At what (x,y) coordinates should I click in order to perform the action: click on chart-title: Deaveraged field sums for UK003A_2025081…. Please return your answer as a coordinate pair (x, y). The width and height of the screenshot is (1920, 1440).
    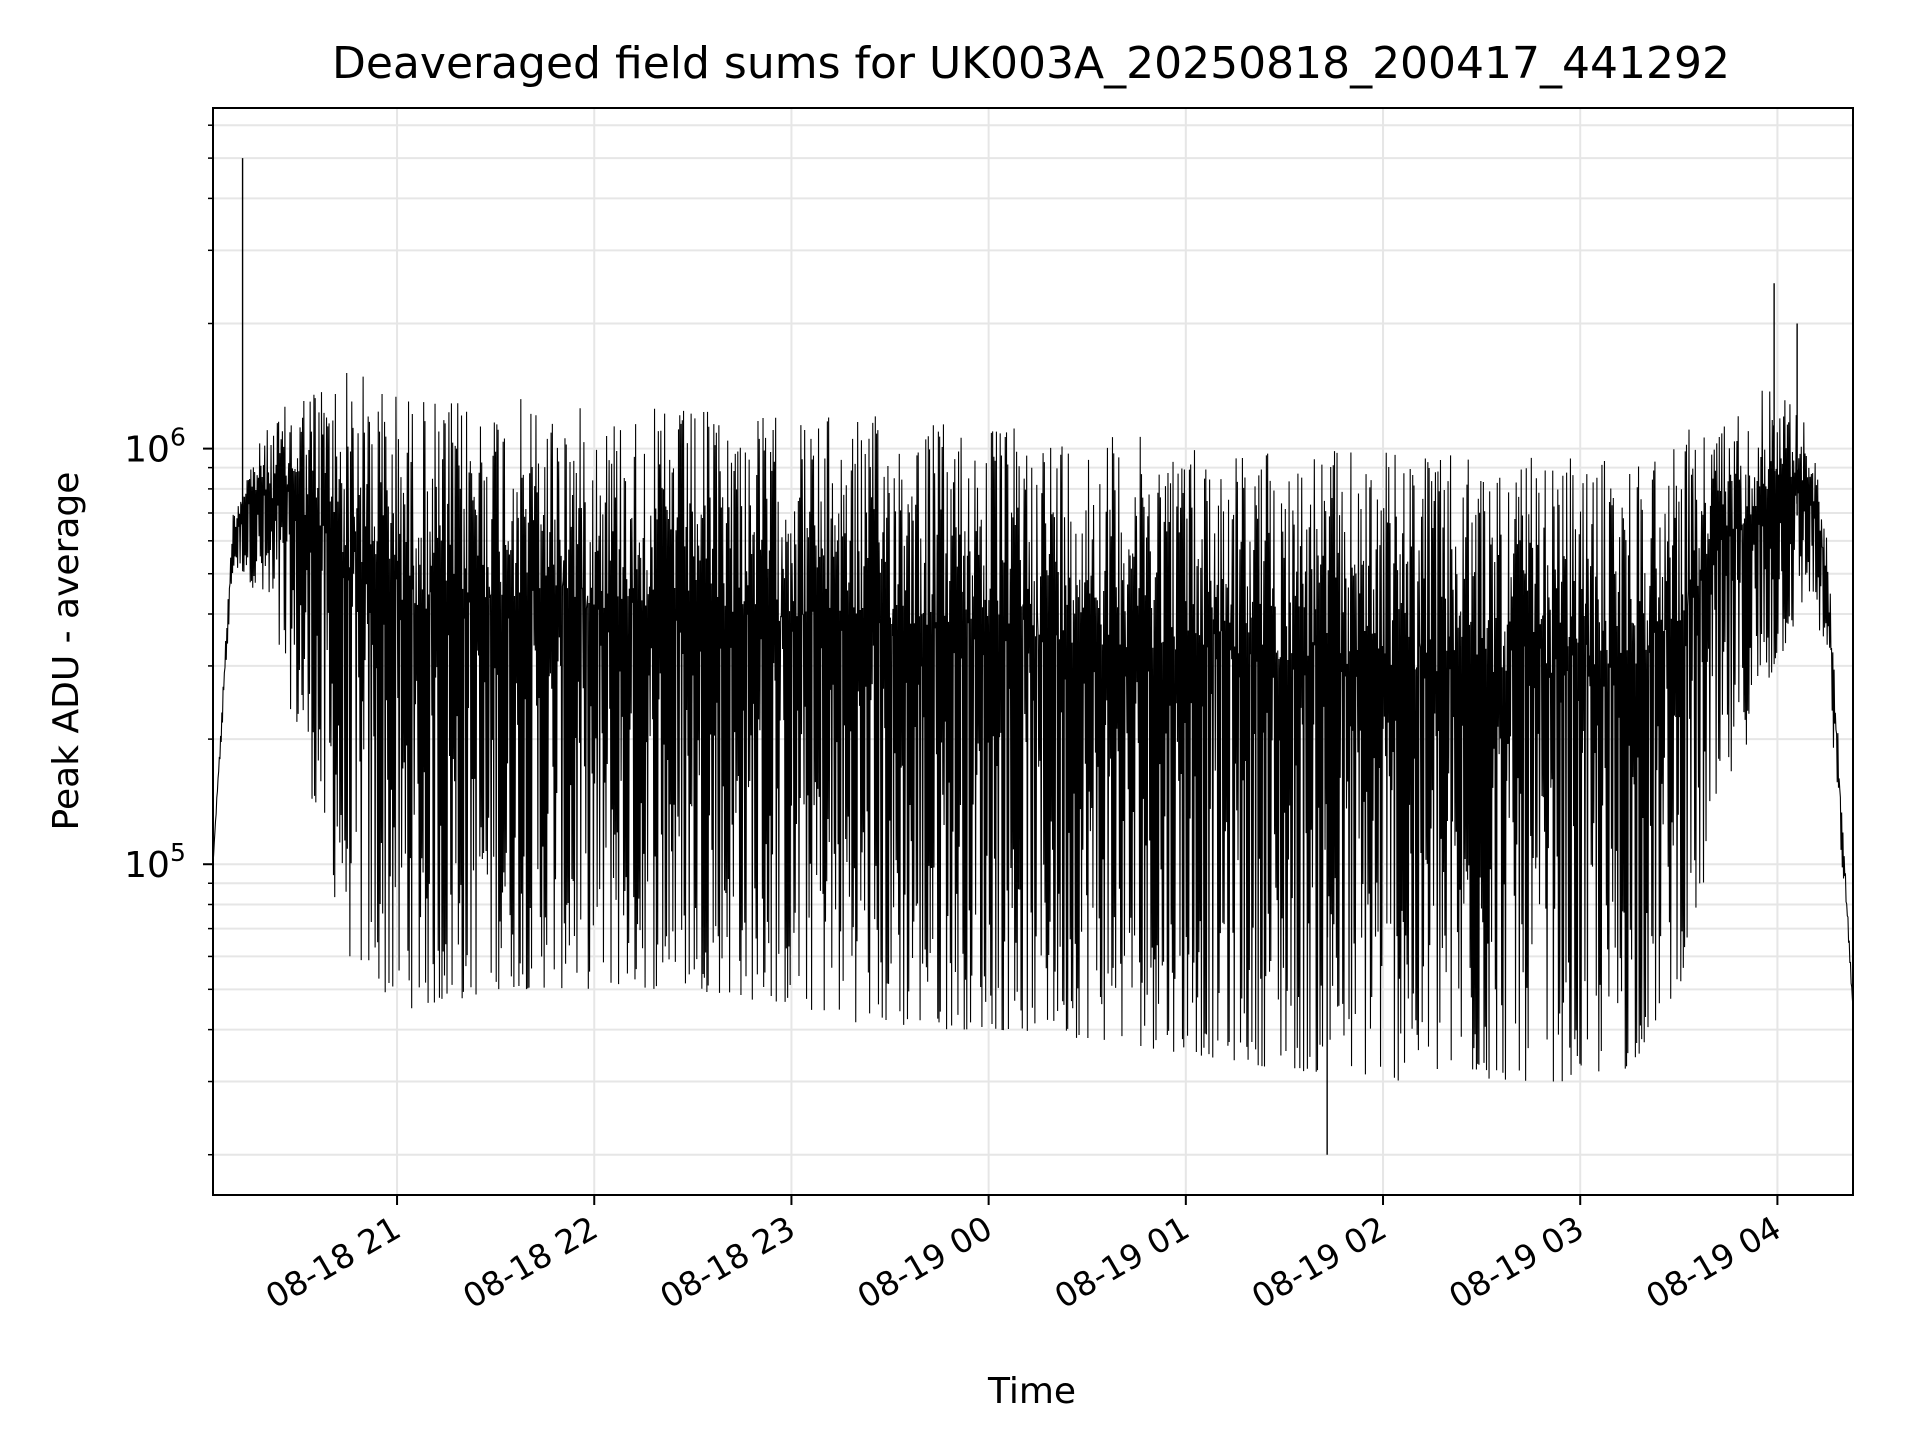
    Looking at the image, I should click on (1031, 63).